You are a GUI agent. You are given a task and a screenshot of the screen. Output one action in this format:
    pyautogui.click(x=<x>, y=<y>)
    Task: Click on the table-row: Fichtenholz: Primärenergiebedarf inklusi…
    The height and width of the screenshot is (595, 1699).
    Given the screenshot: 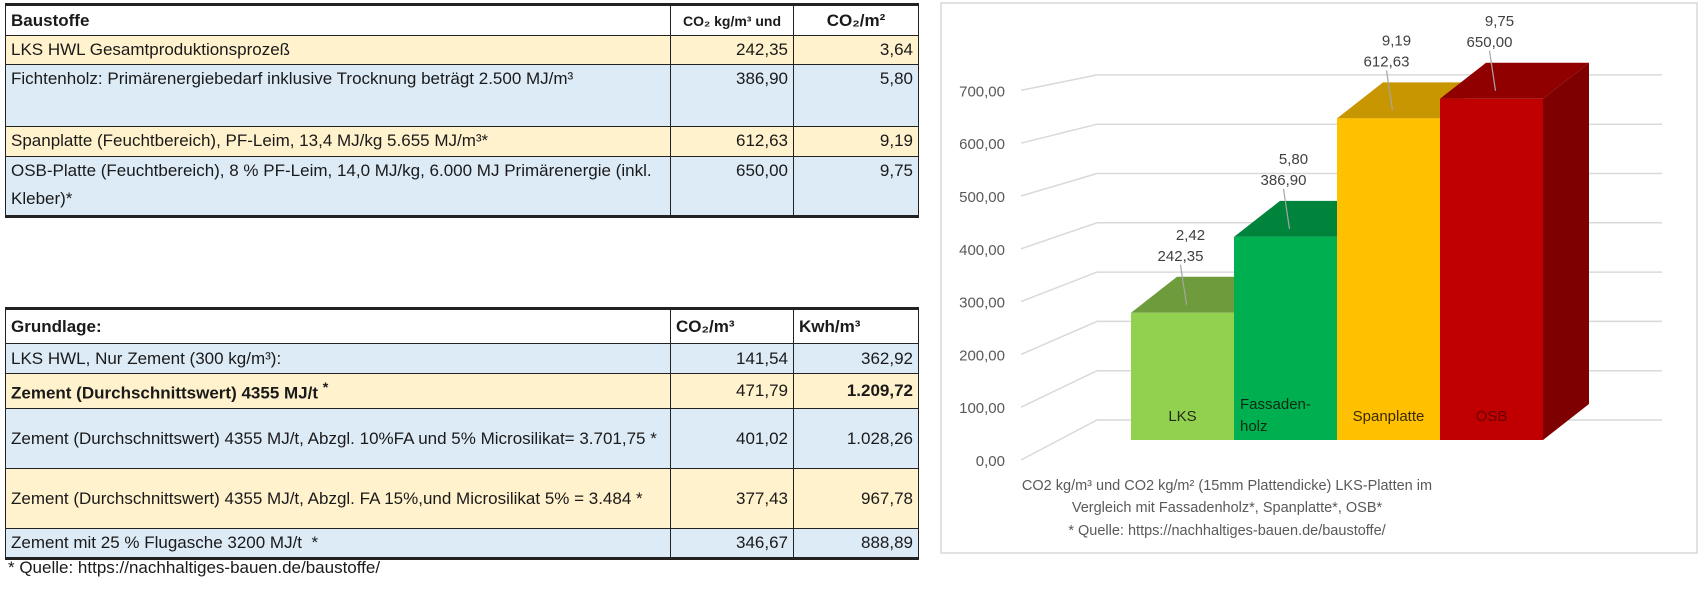 What is the action you would take?
    pyautogui.click(x=462, y=95)
    